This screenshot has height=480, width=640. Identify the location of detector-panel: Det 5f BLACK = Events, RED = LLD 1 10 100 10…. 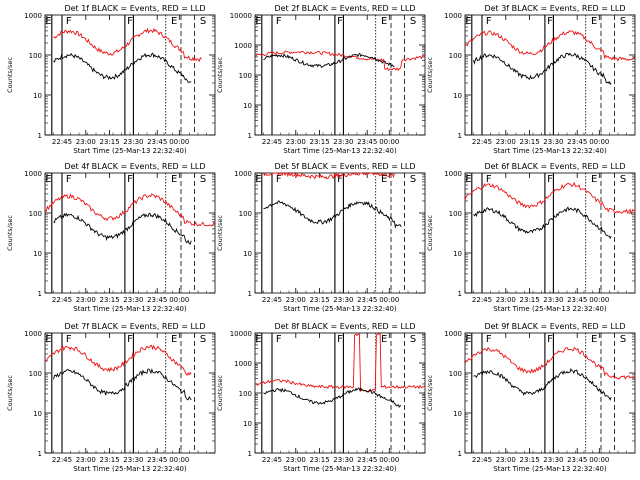
(321, 237).